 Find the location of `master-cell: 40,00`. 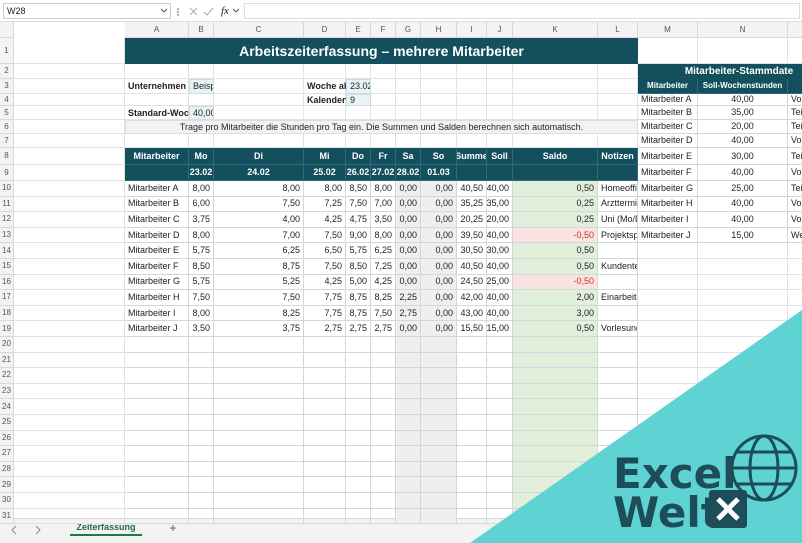

master-cell: 40,00 is located at coordinates (743, 173).